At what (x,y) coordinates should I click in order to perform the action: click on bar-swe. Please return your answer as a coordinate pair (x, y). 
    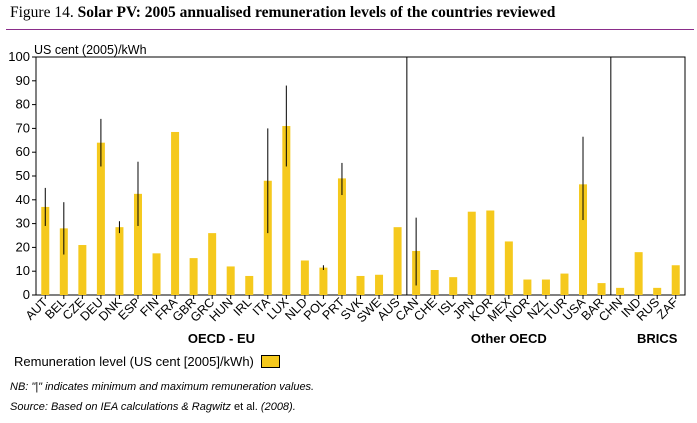
    Looking at the image, I should click on (379, 284).